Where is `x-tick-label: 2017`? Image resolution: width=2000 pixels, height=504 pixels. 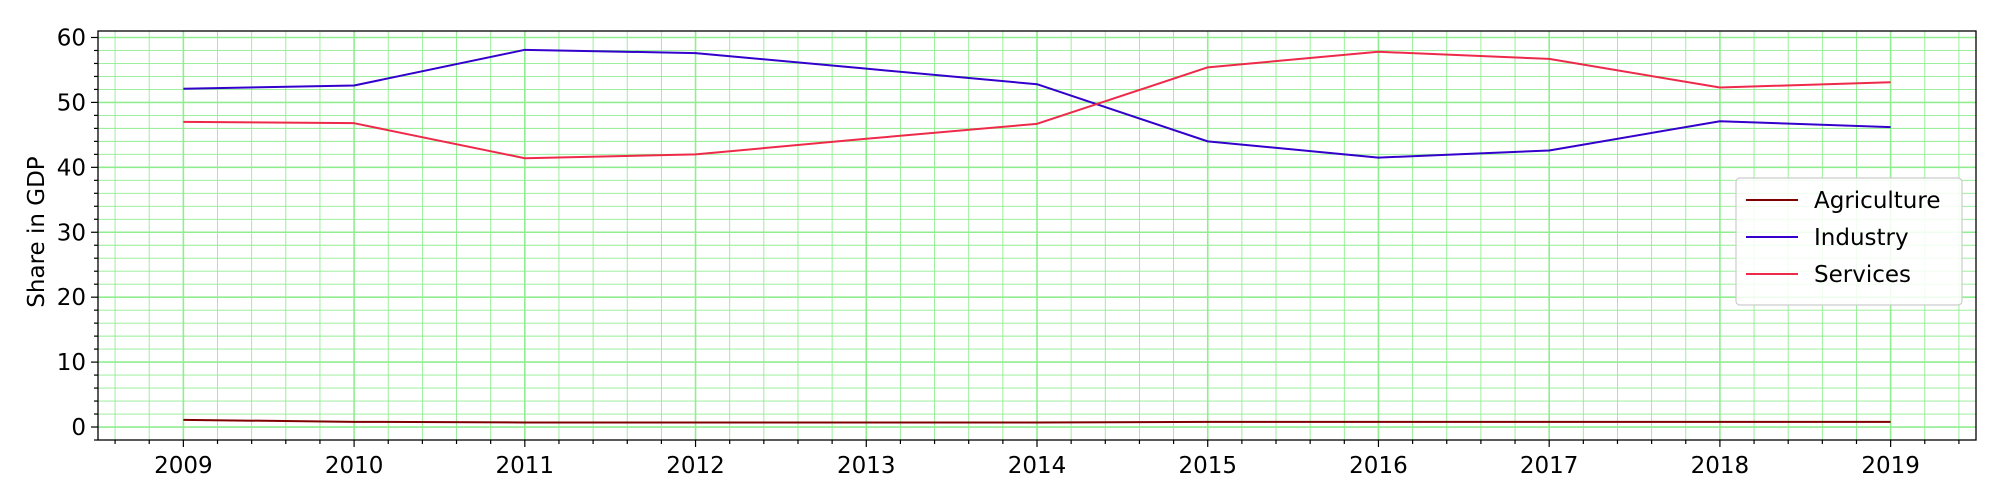
x-tick-label: 2017 is located at coordinates (1549, 466).